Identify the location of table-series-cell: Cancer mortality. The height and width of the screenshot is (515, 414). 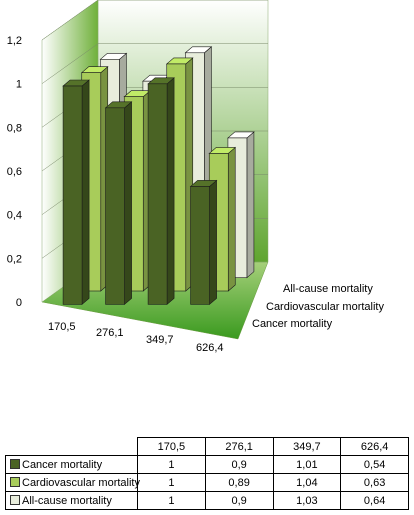
(71, 464).